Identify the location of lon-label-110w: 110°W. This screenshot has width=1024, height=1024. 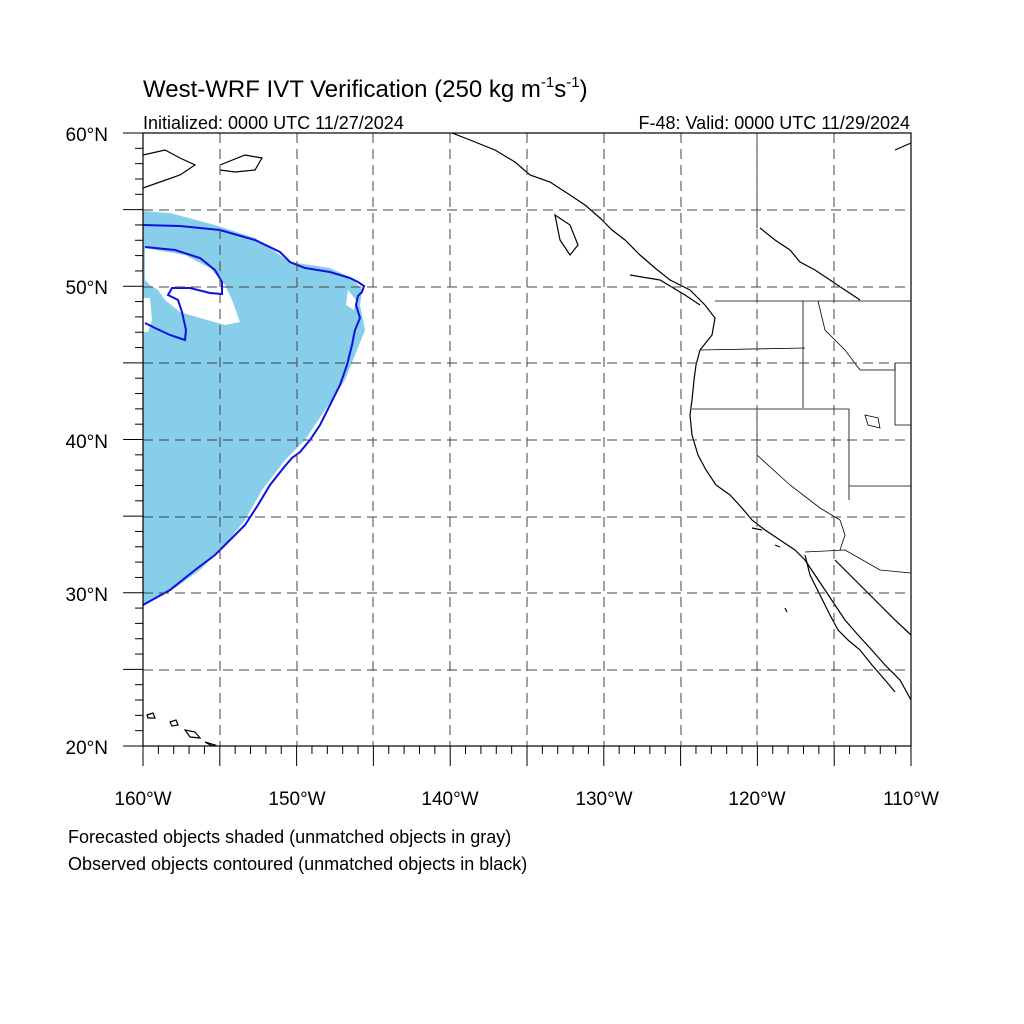
(911, 799).